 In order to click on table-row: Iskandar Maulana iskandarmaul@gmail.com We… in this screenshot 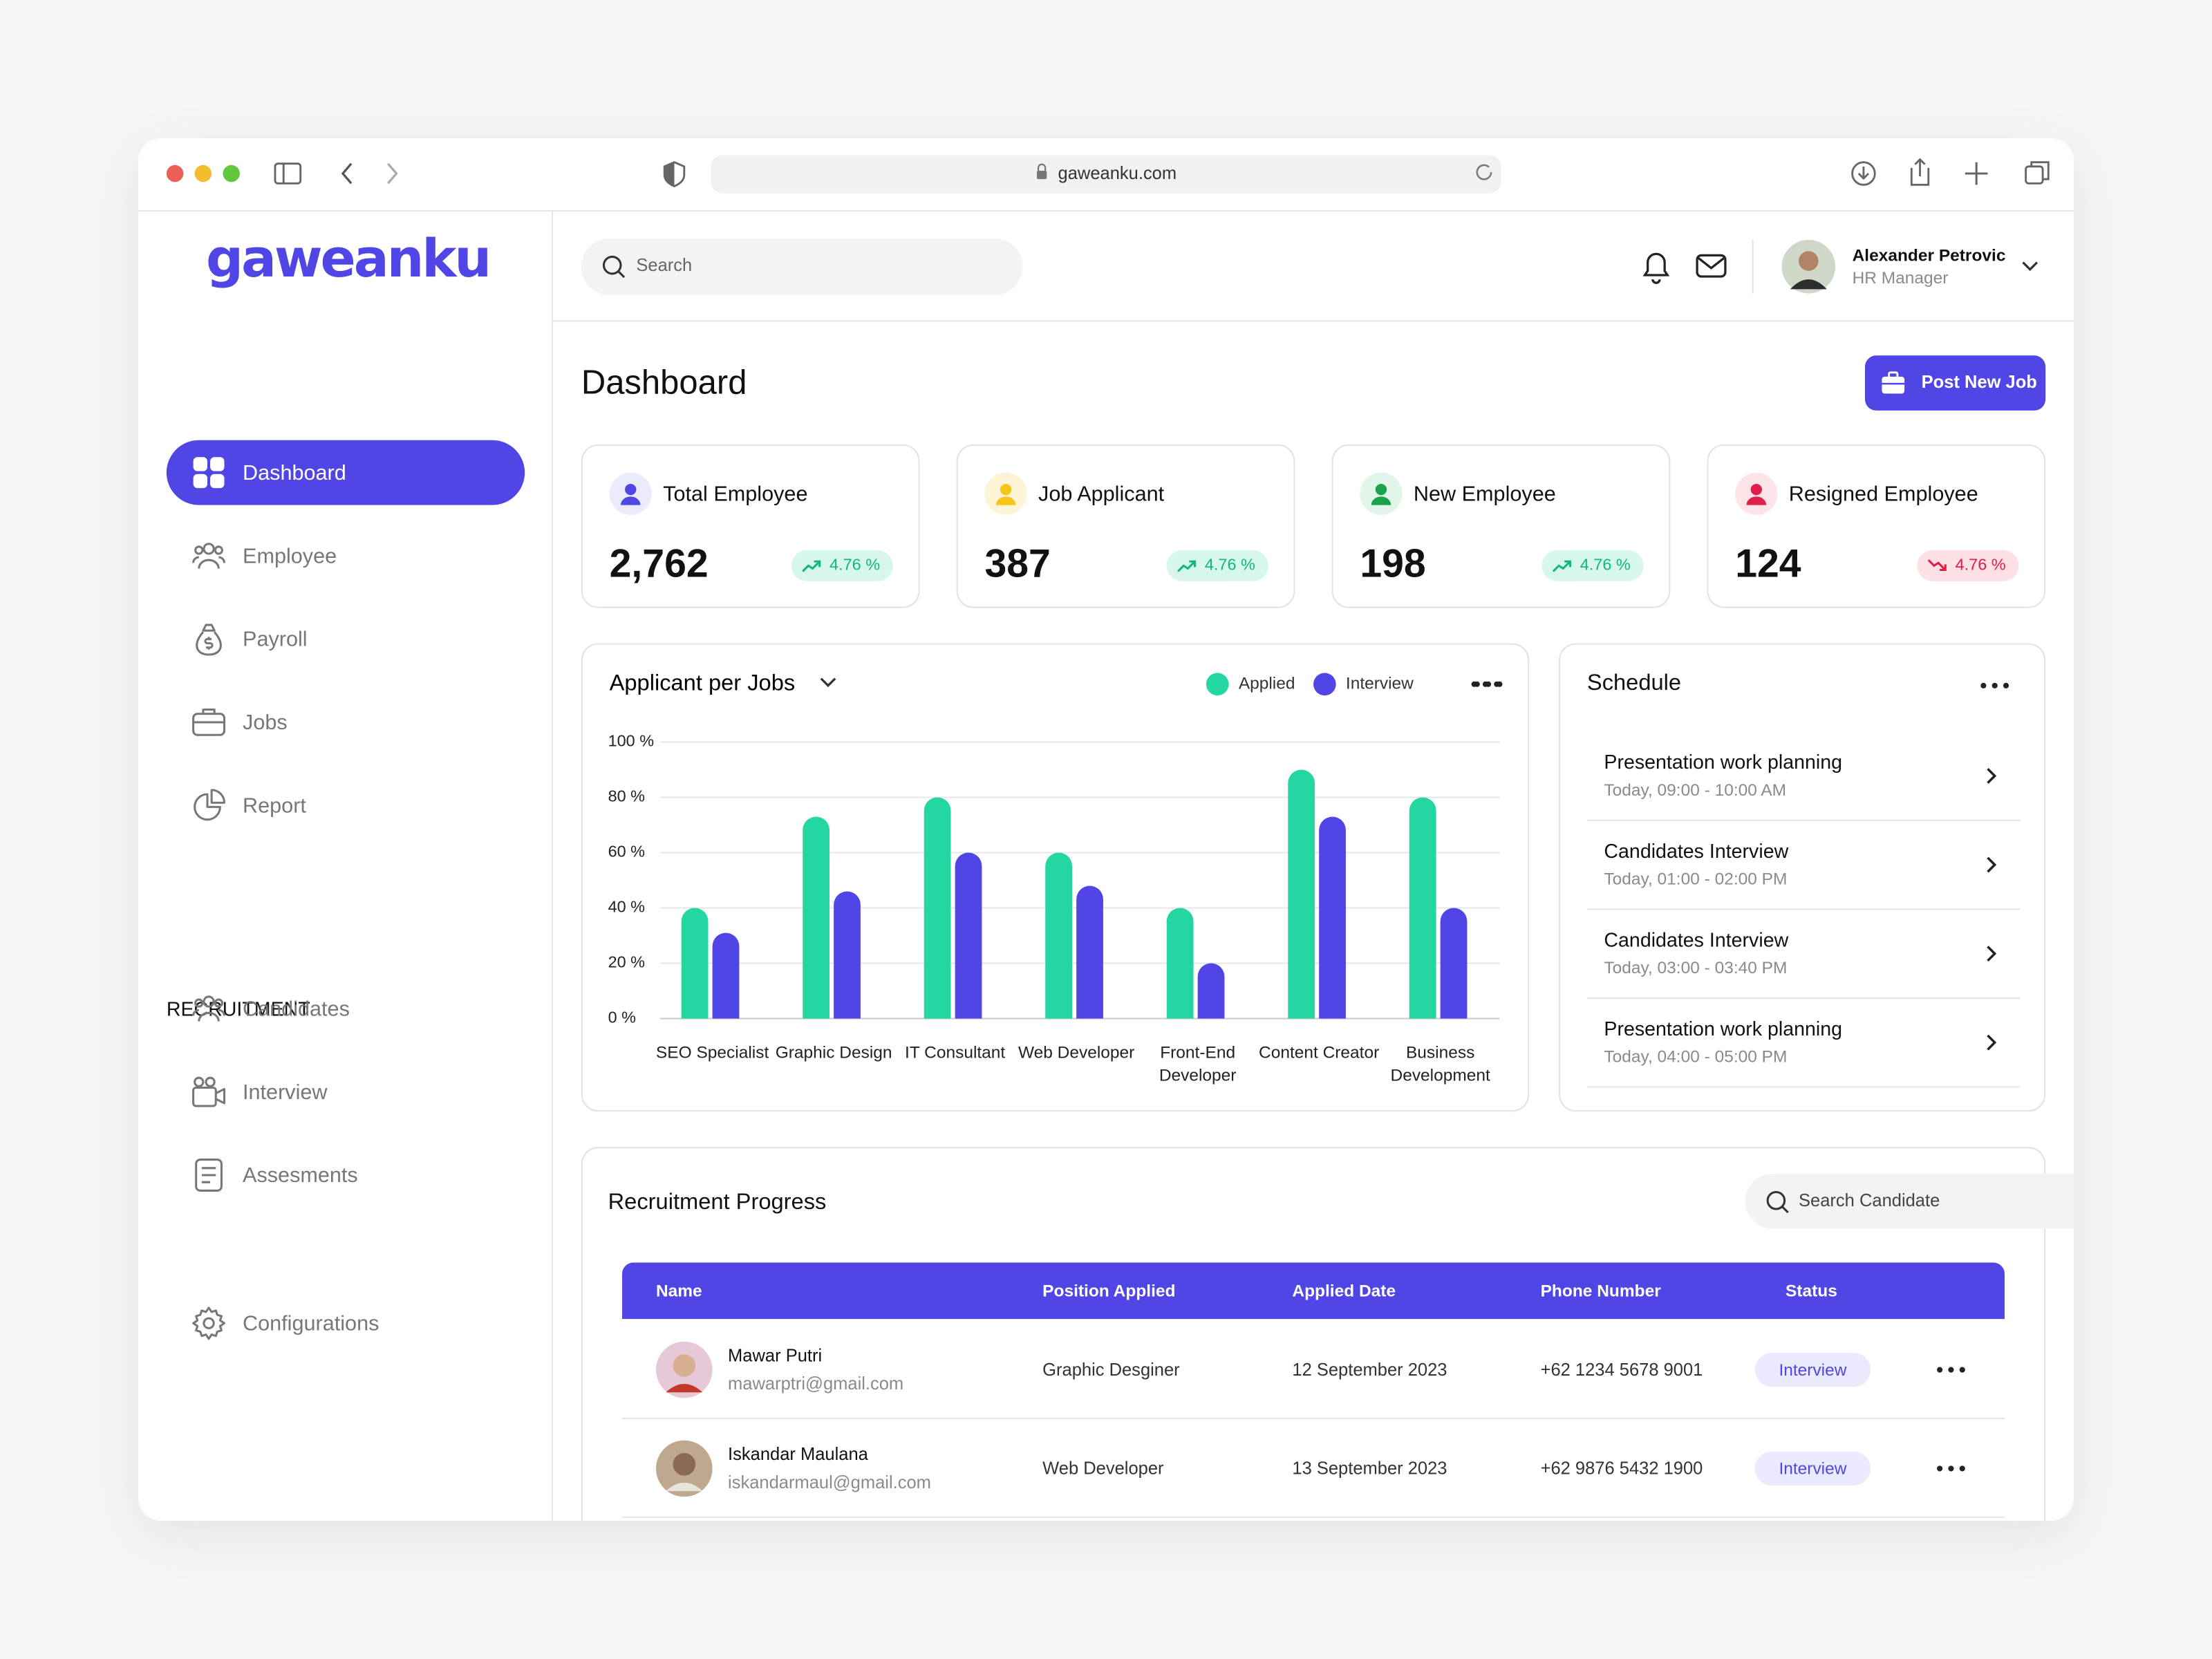, I will do `click(1313, 1468)`.